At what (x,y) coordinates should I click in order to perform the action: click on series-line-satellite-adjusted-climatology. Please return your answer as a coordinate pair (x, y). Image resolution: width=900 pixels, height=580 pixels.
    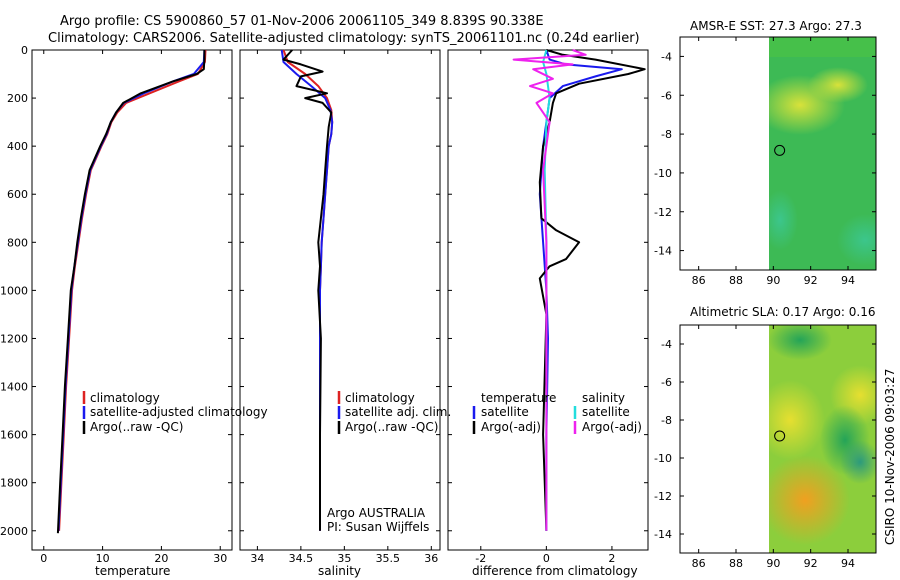
    Looking at the image, I should click on (131, 290).